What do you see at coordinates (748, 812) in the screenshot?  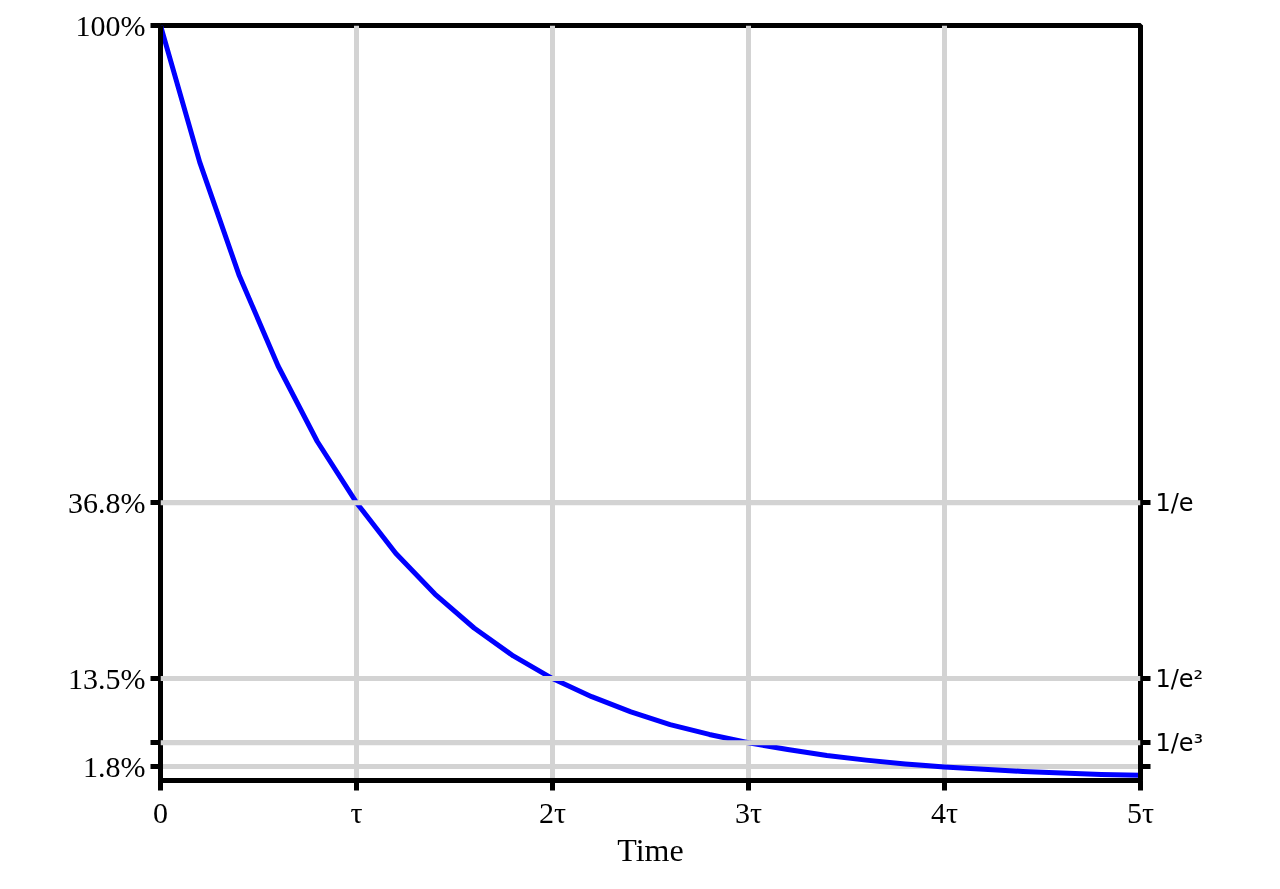 I see `x-tick-label: 3τ` at bounding box center [748, 812].